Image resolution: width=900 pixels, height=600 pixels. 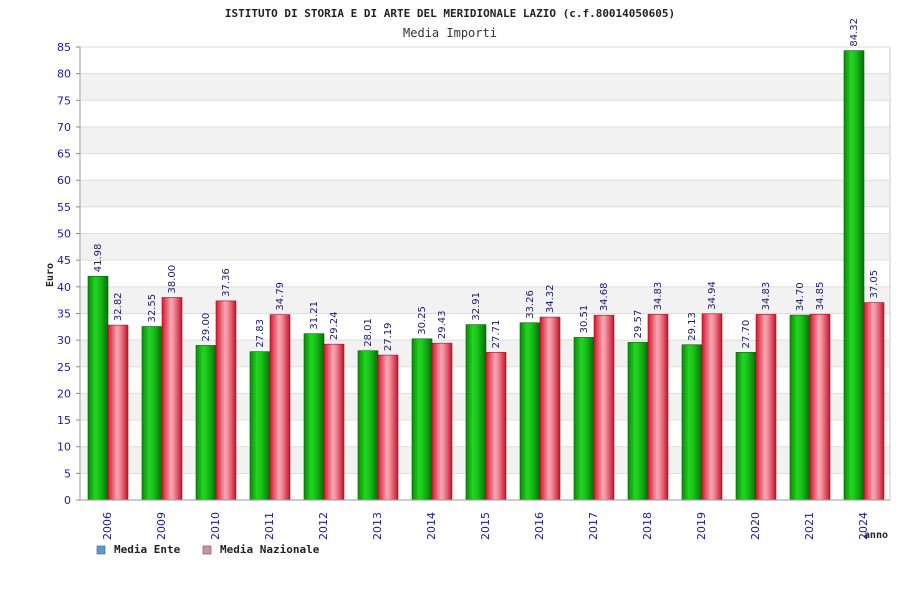 What do you see at coordinates (755, 526) in the screenshot?
I see `x-tick-label: 2020` at bounding box center [755, 526].